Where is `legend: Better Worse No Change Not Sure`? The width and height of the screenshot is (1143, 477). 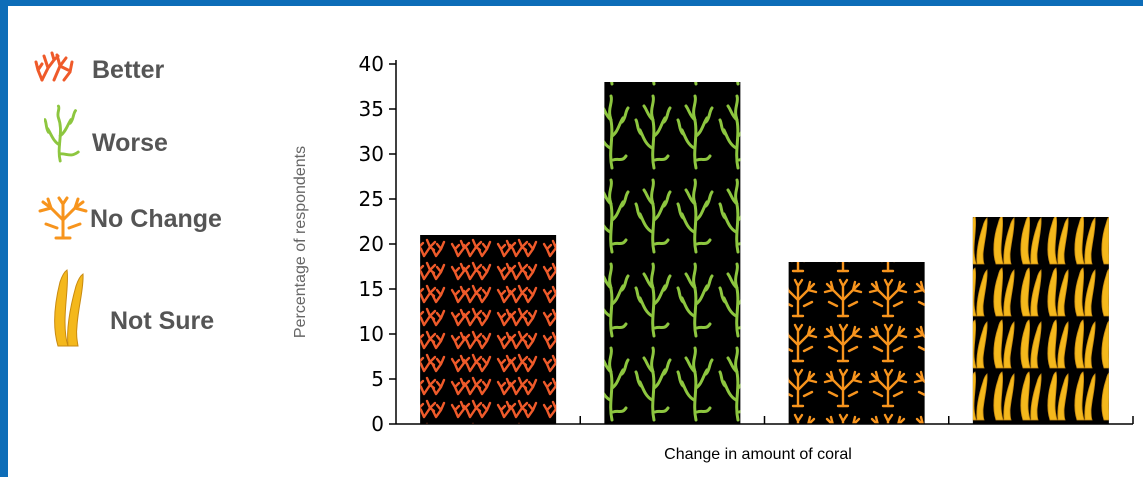
legend: Better Worse No Change Not Sure is located at coordinates (128, 199).